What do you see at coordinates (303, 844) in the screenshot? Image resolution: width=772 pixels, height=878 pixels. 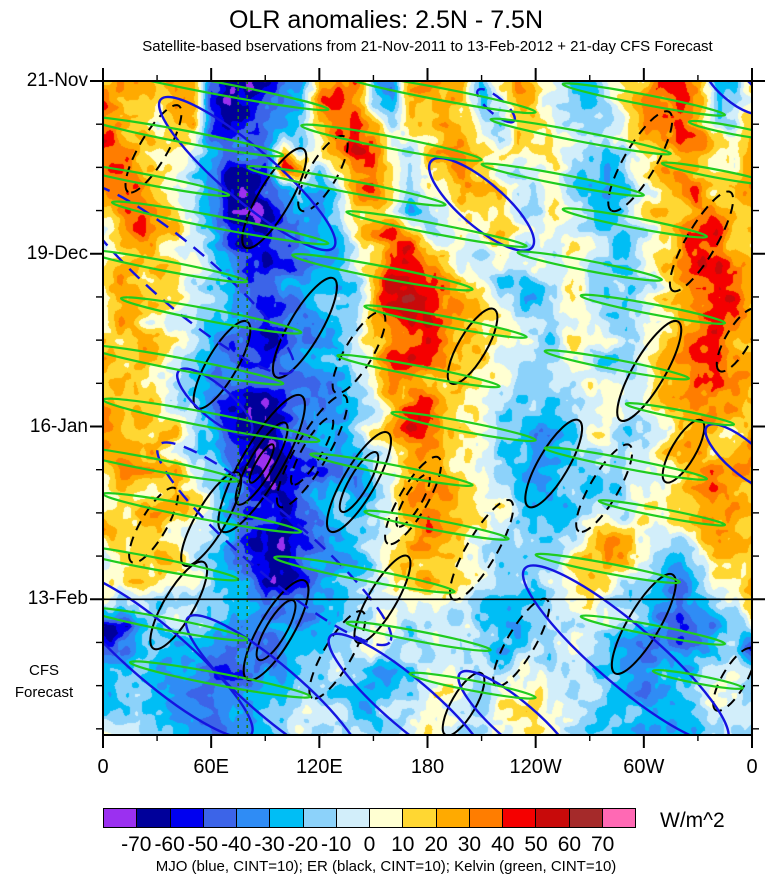 I see `colorbar-tick--20: -20` at bounding box center [303, 844].